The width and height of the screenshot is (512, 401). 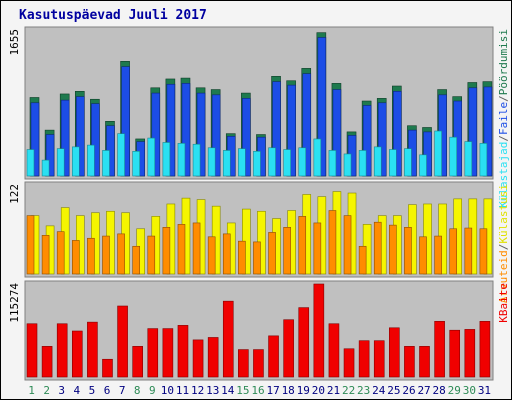 I want to click on side-legend-item: Külastajad, so click(x=503, y=175).